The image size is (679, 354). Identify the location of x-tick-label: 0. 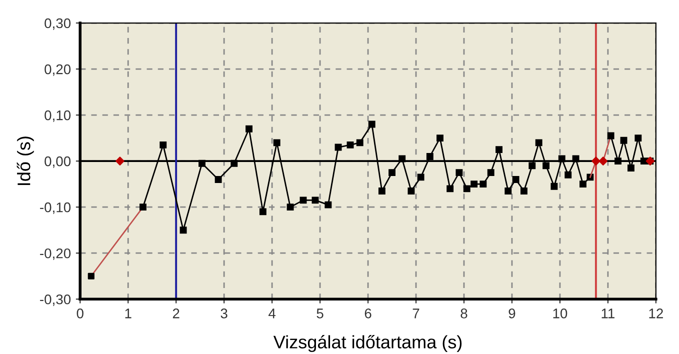
(80, 313).